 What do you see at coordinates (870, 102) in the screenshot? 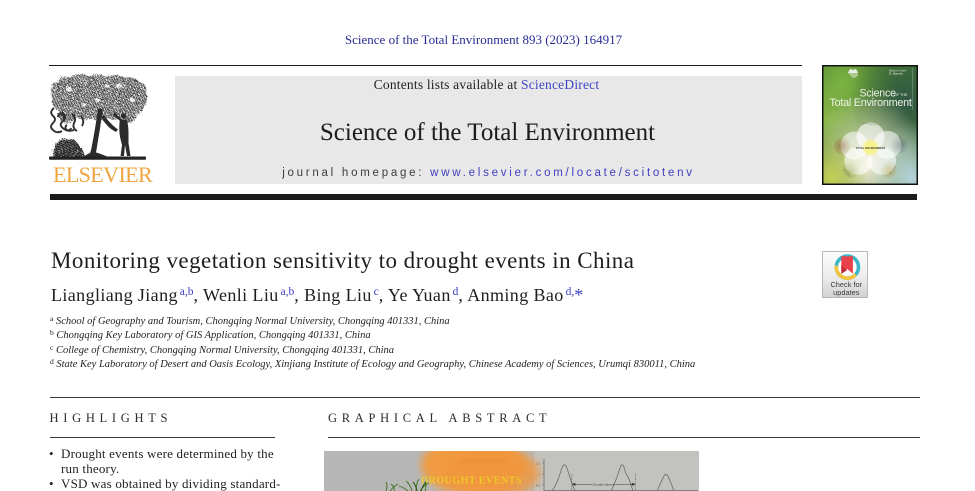
I see `svg-text: Total Environment` at bounding box center [870, 102].